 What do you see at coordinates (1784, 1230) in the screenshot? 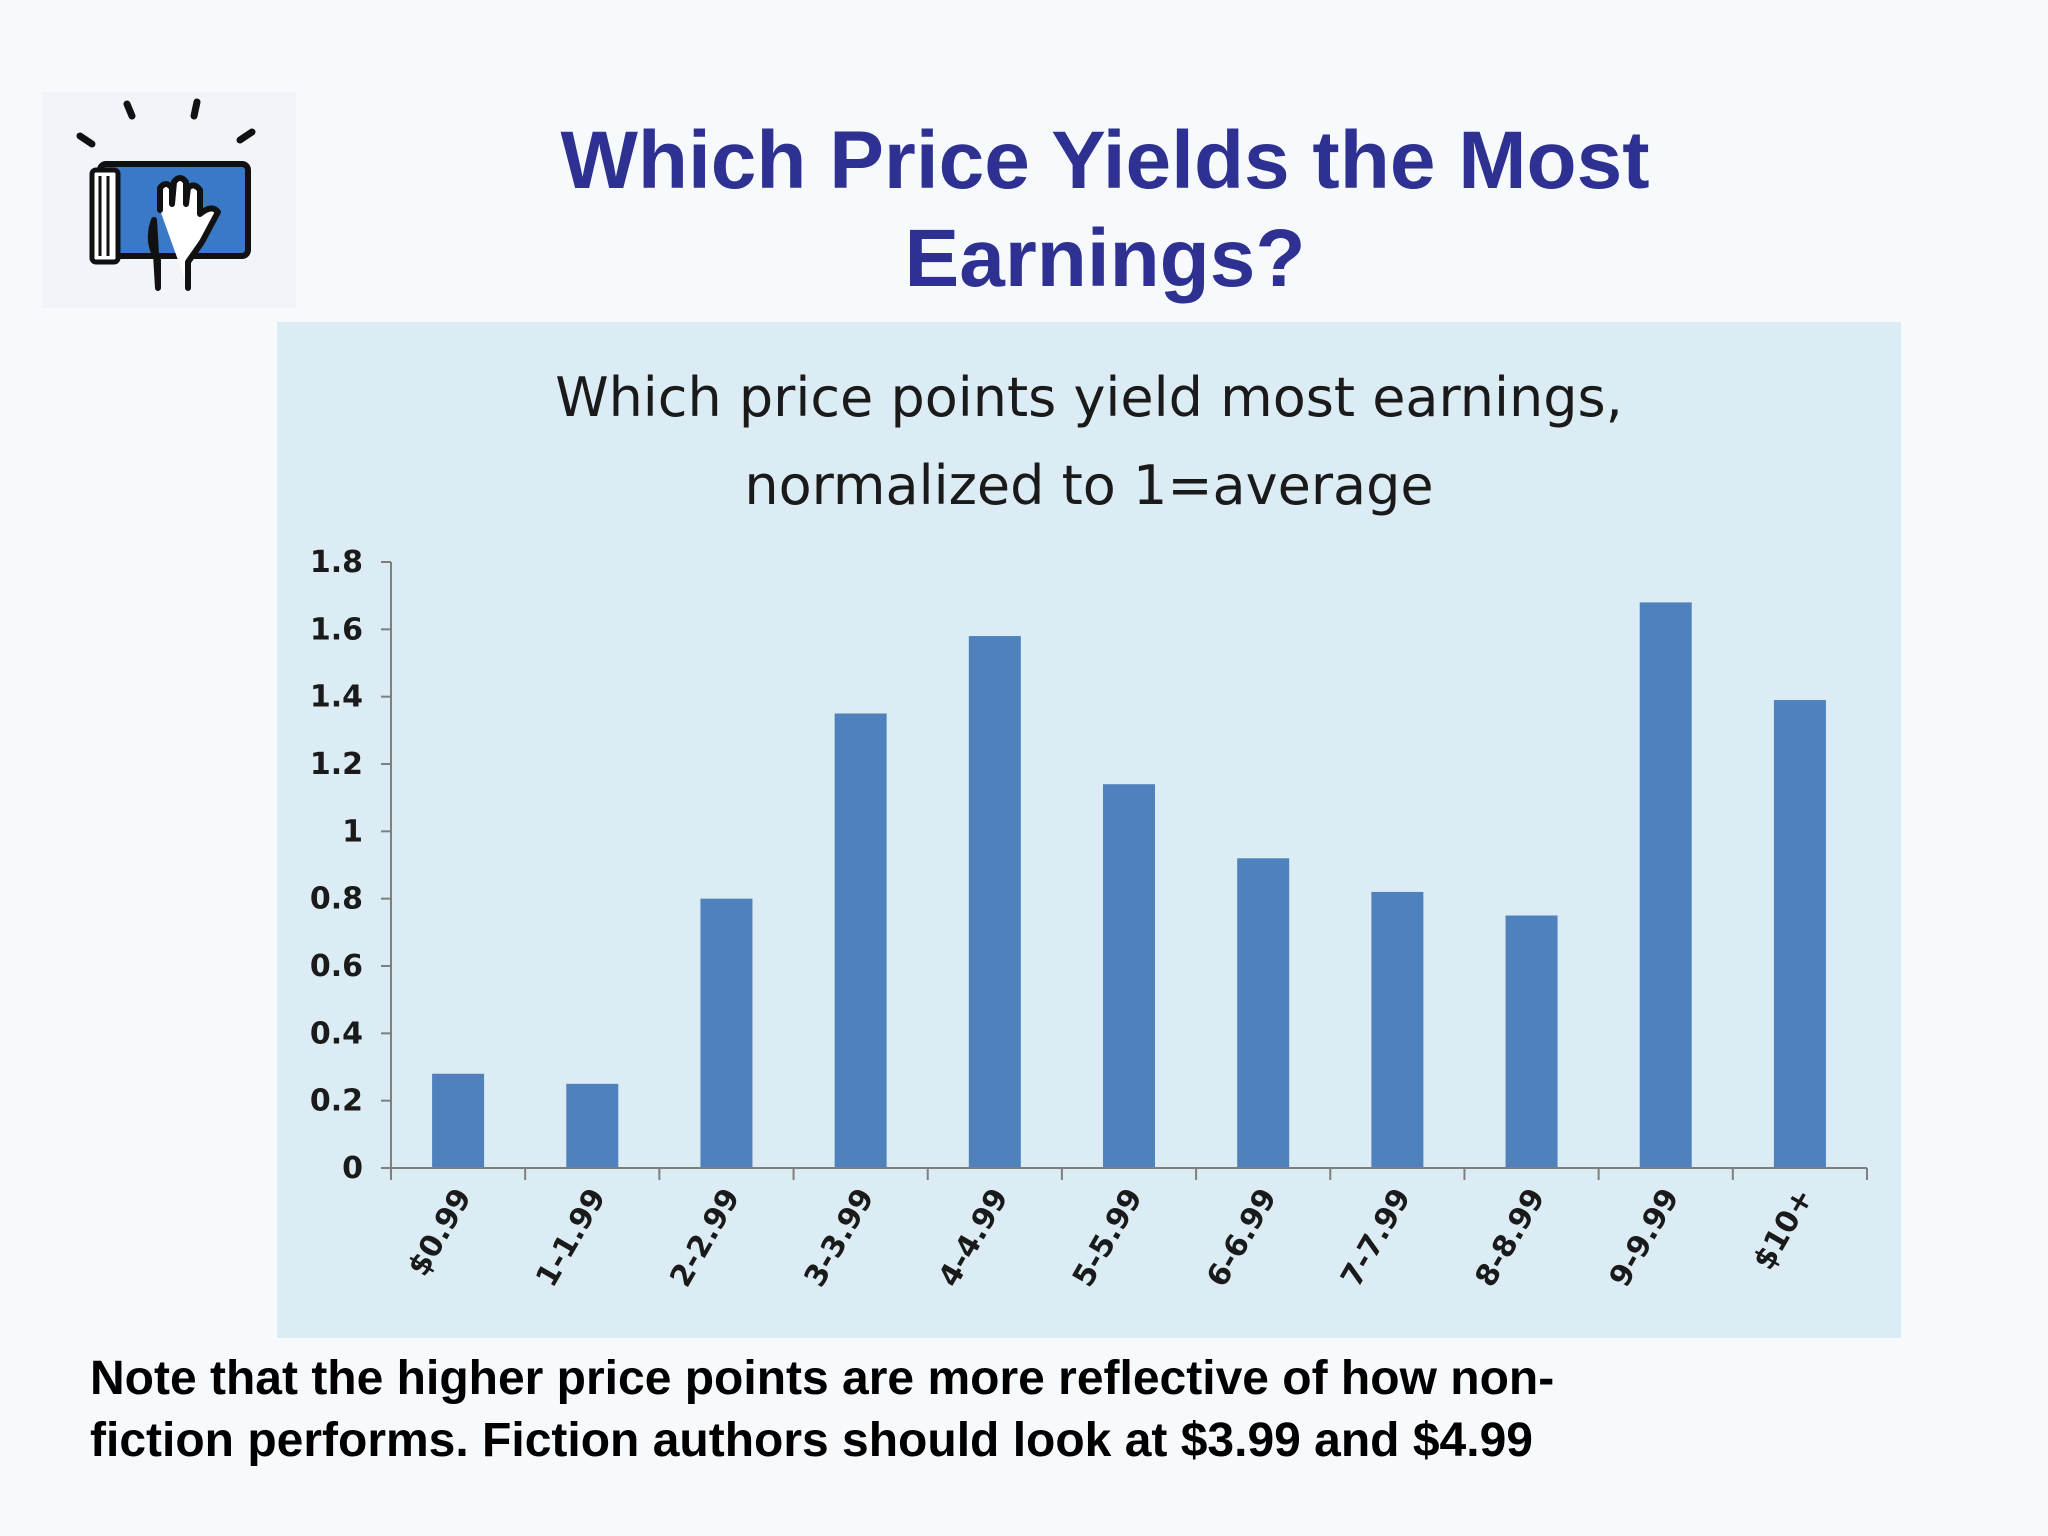
I see `x-tick-label: $10+` at bounding box center [1784, 1230].